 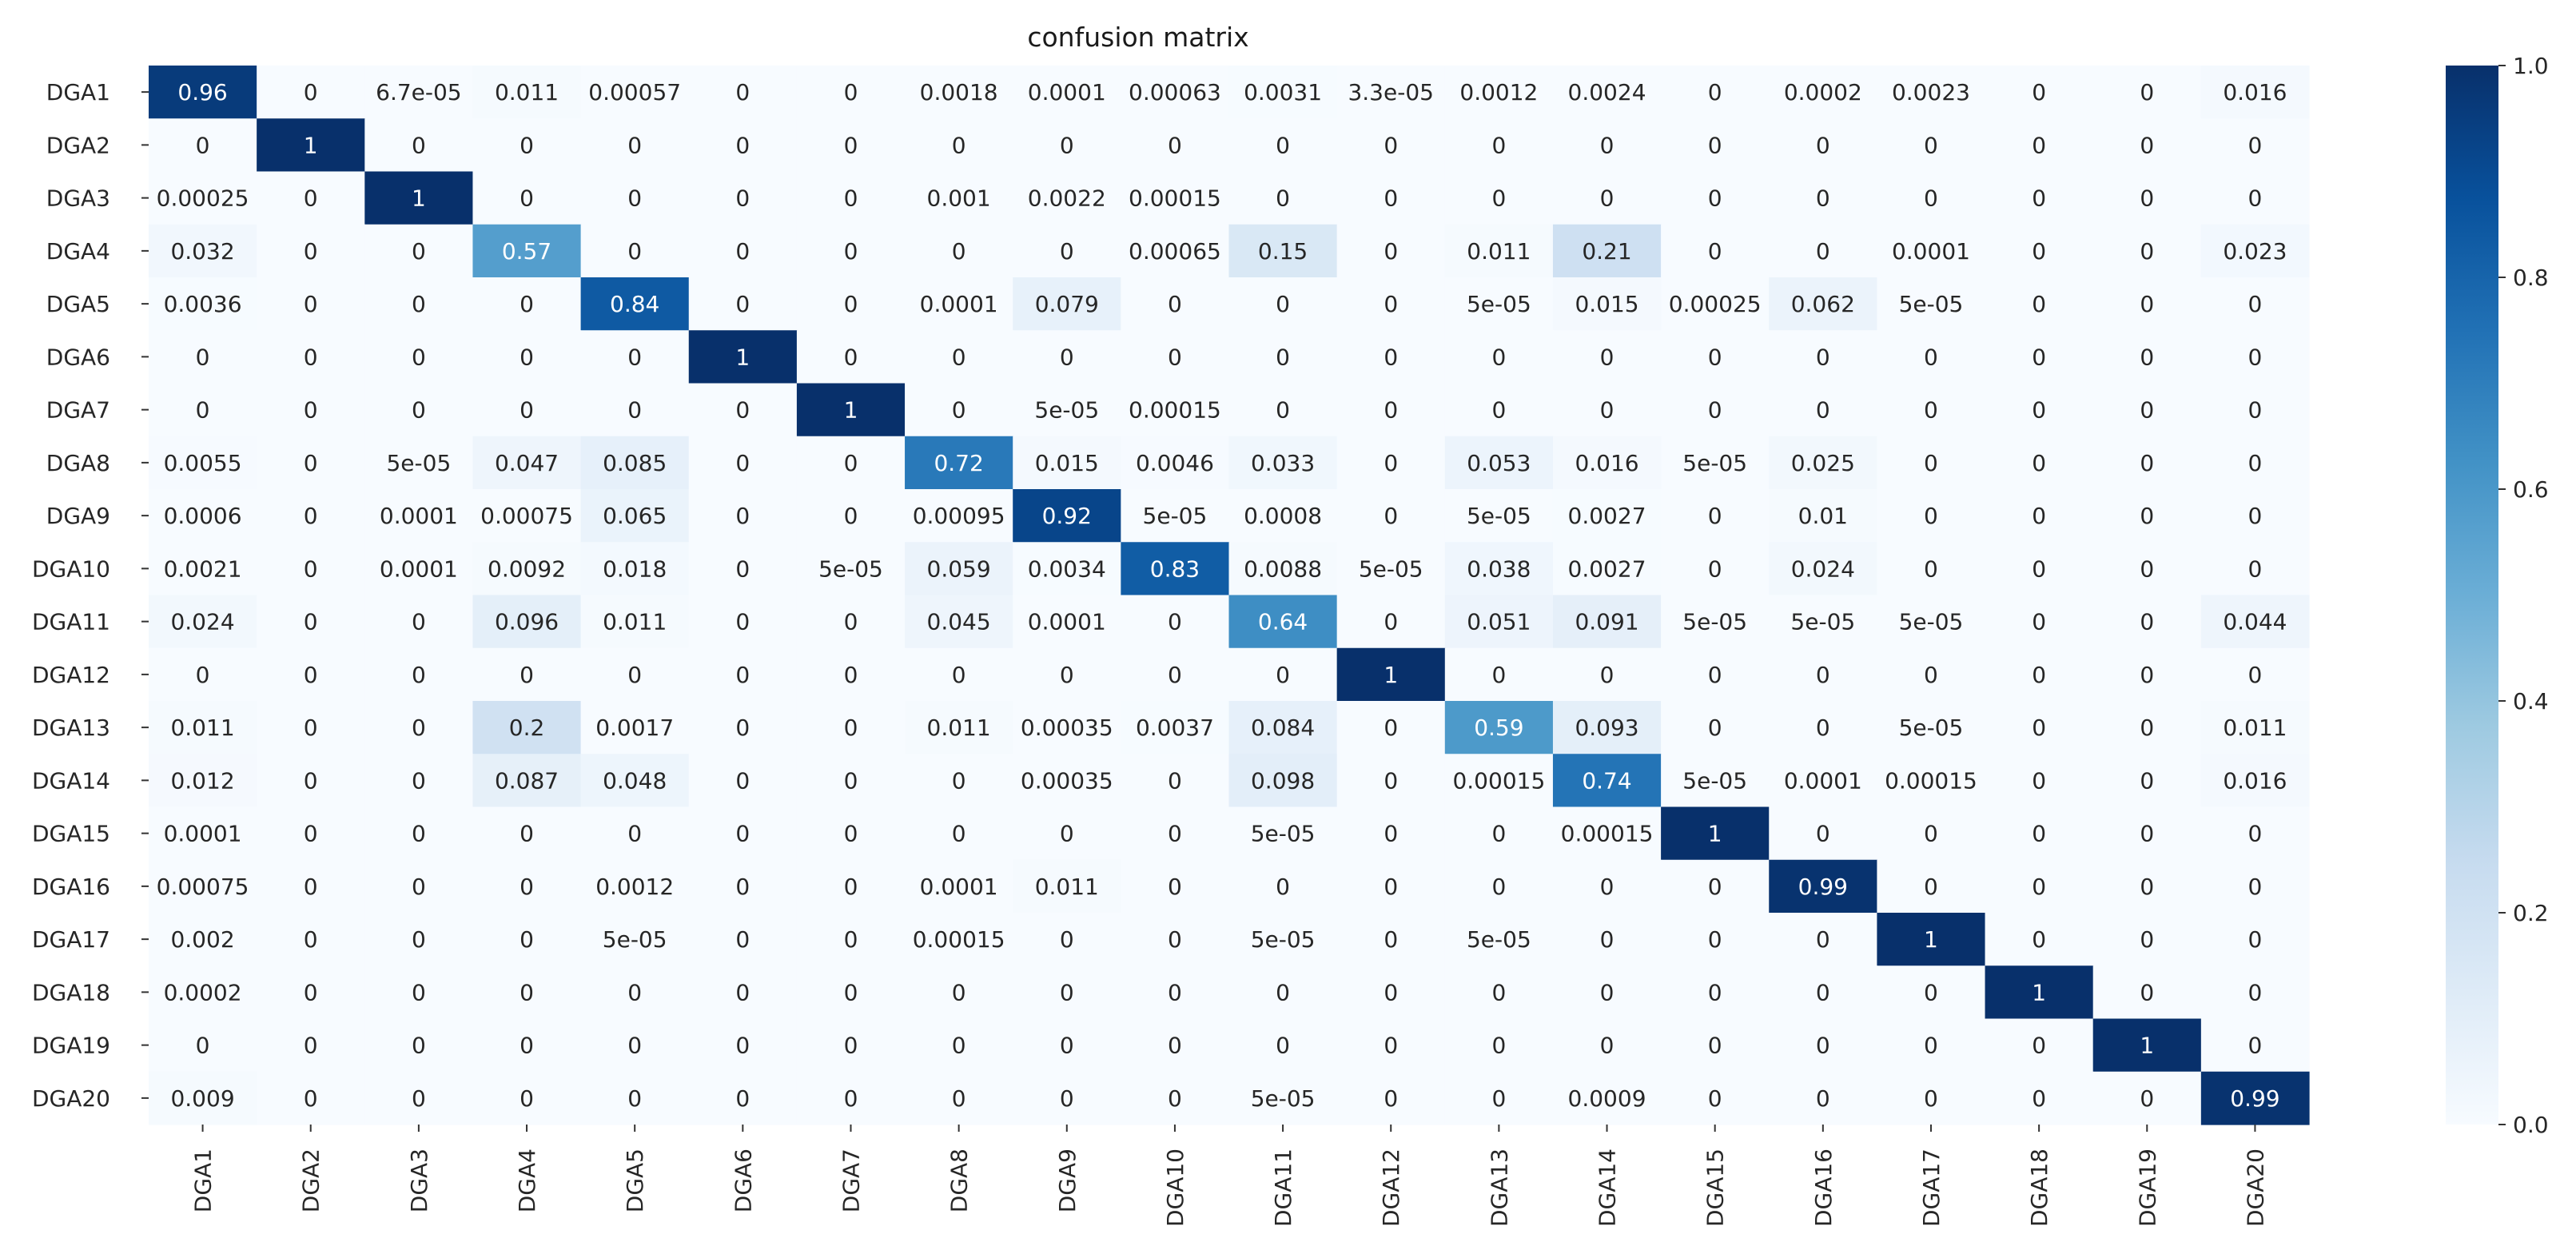 What do you see at coordinates (1608, 1188) in the screenshot?
I see `column-tick-label: DGA14` at bounding box center [1608, 1188].